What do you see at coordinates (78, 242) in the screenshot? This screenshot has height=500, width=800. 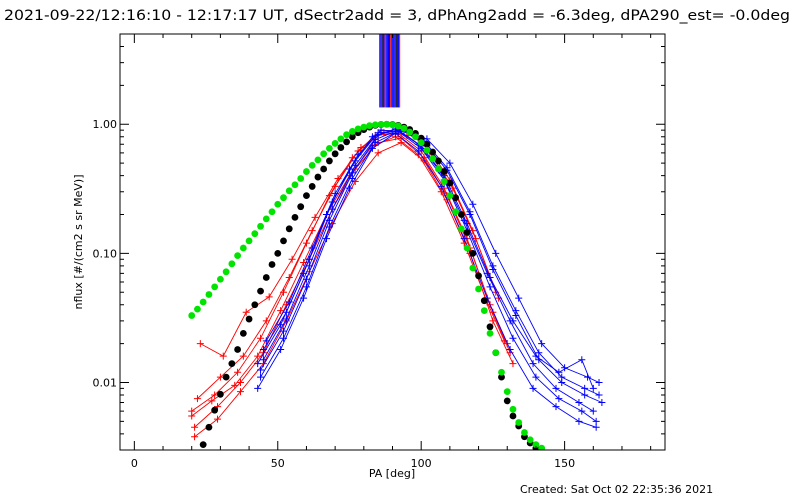 I see `y-axis-label: nflux [#/(cm2 s sr MeV)]` at bounding box center [78, 242].